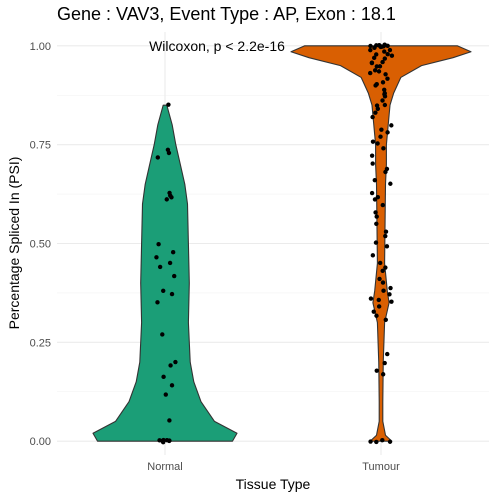  I want to click on x-tick-label: Tumour, so click(381, 467).